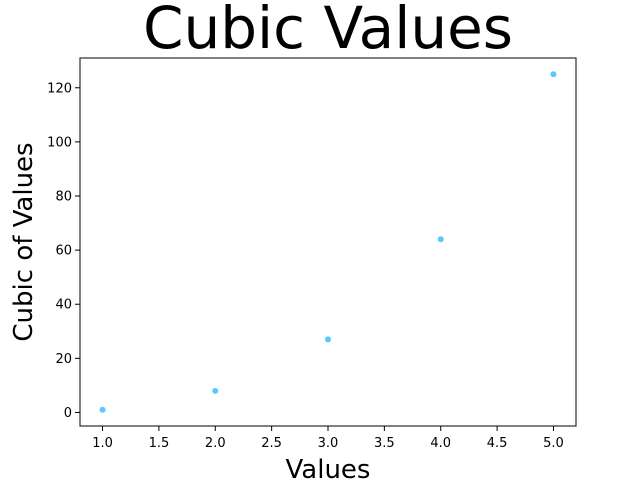 The height and width of the screenshot is (480, 640). Describe the element at coordinates (497, 443) in the screenshot. I see `x-tick-label: 4.5` at that location.